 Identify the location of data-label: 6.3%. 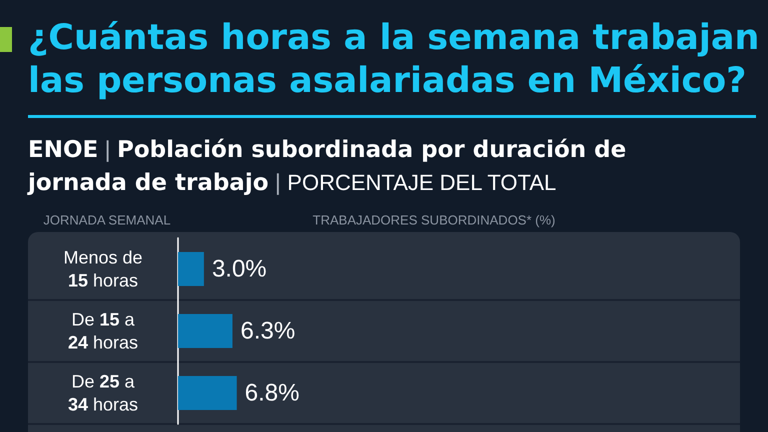
(268, 331).